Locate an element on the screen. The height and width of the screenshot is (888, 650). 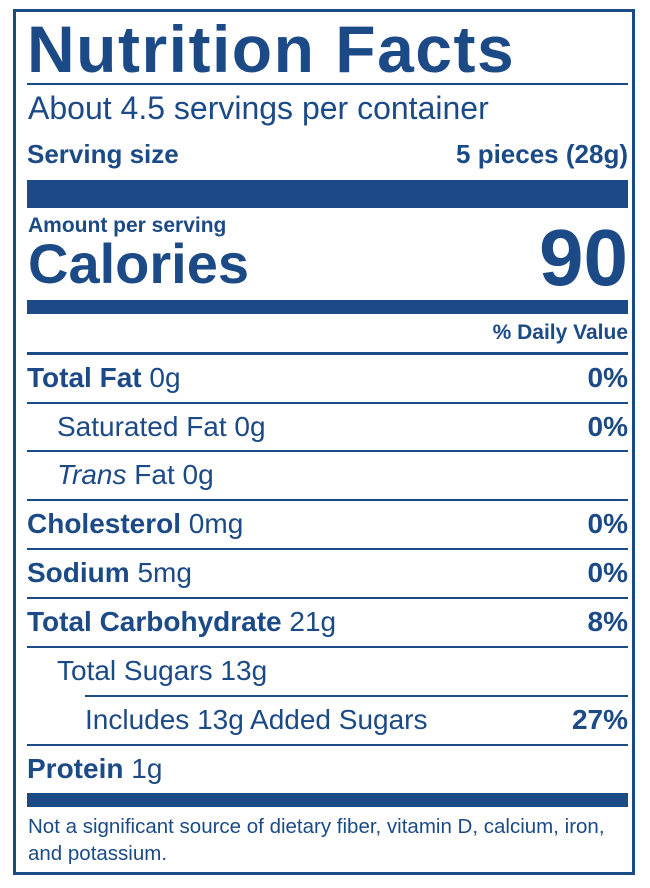
nutrient-name: Sodium is located at coordinates (78, 572).